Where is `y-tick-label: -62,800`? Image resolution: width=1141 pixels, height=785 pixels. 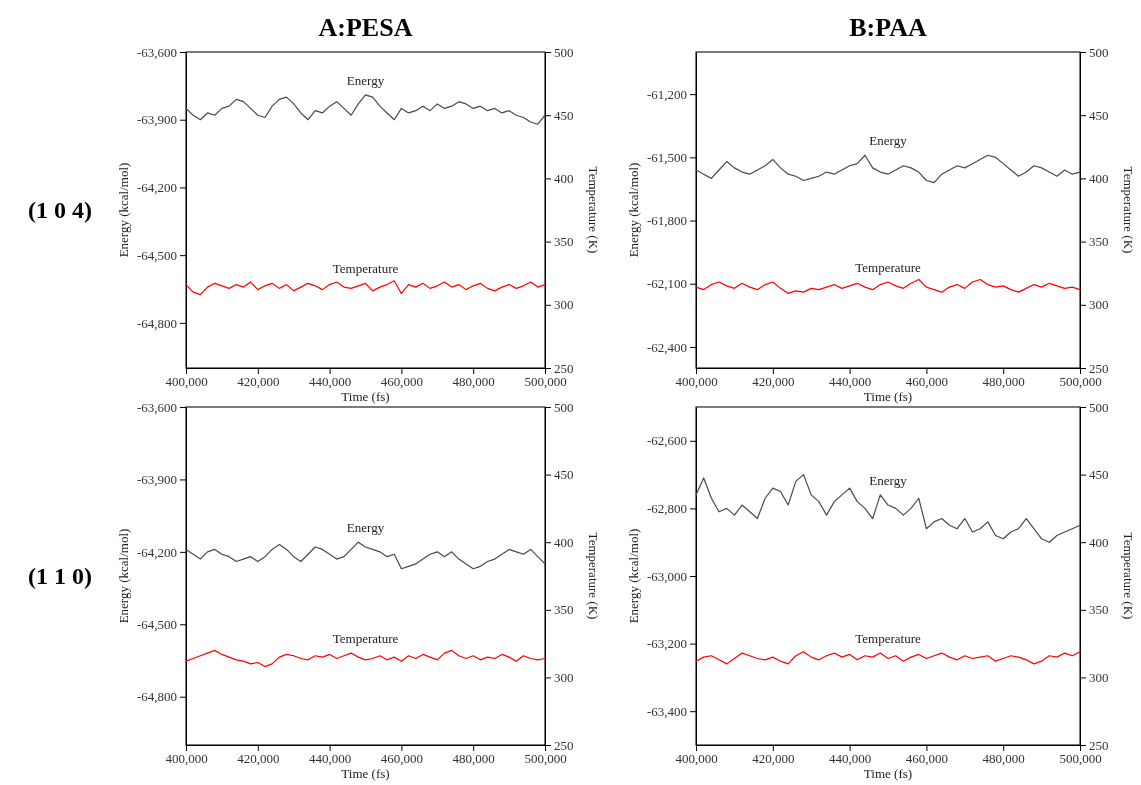 y-tick-label: -62,800 is located at coordinates (666, 509).